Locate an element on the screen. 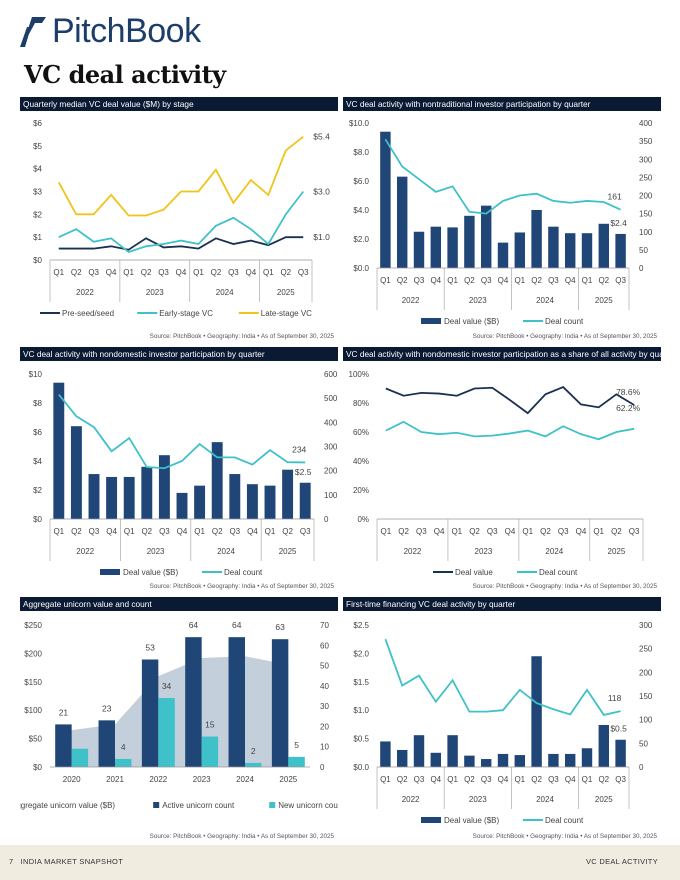 Image resolution: width=680 pixels, height=880 pixels. y-tick-label: $0.0 is located at coordinates (361, 268).